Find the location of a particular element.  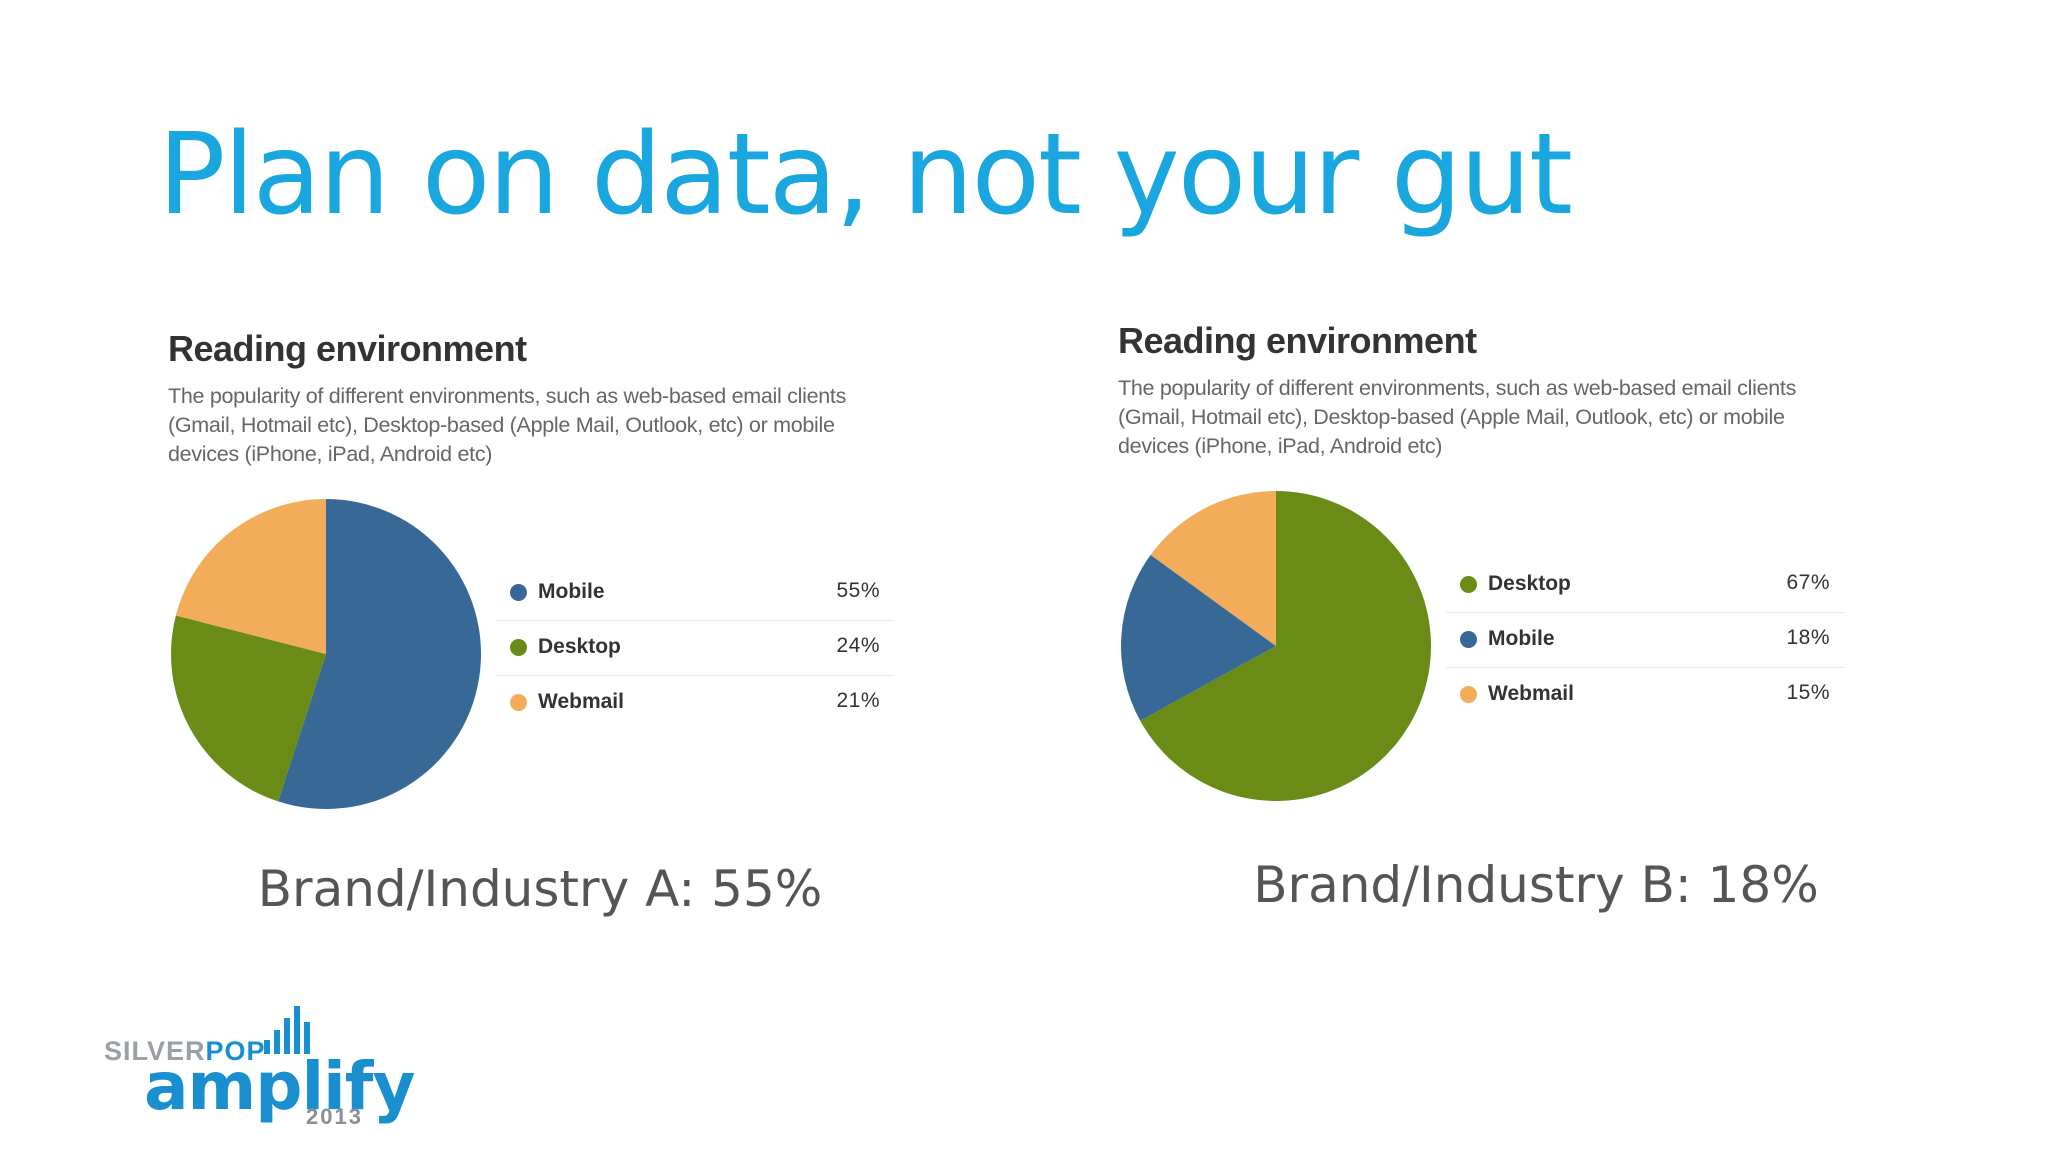

signal-bars-icon is located at coordinates (287, 1030).